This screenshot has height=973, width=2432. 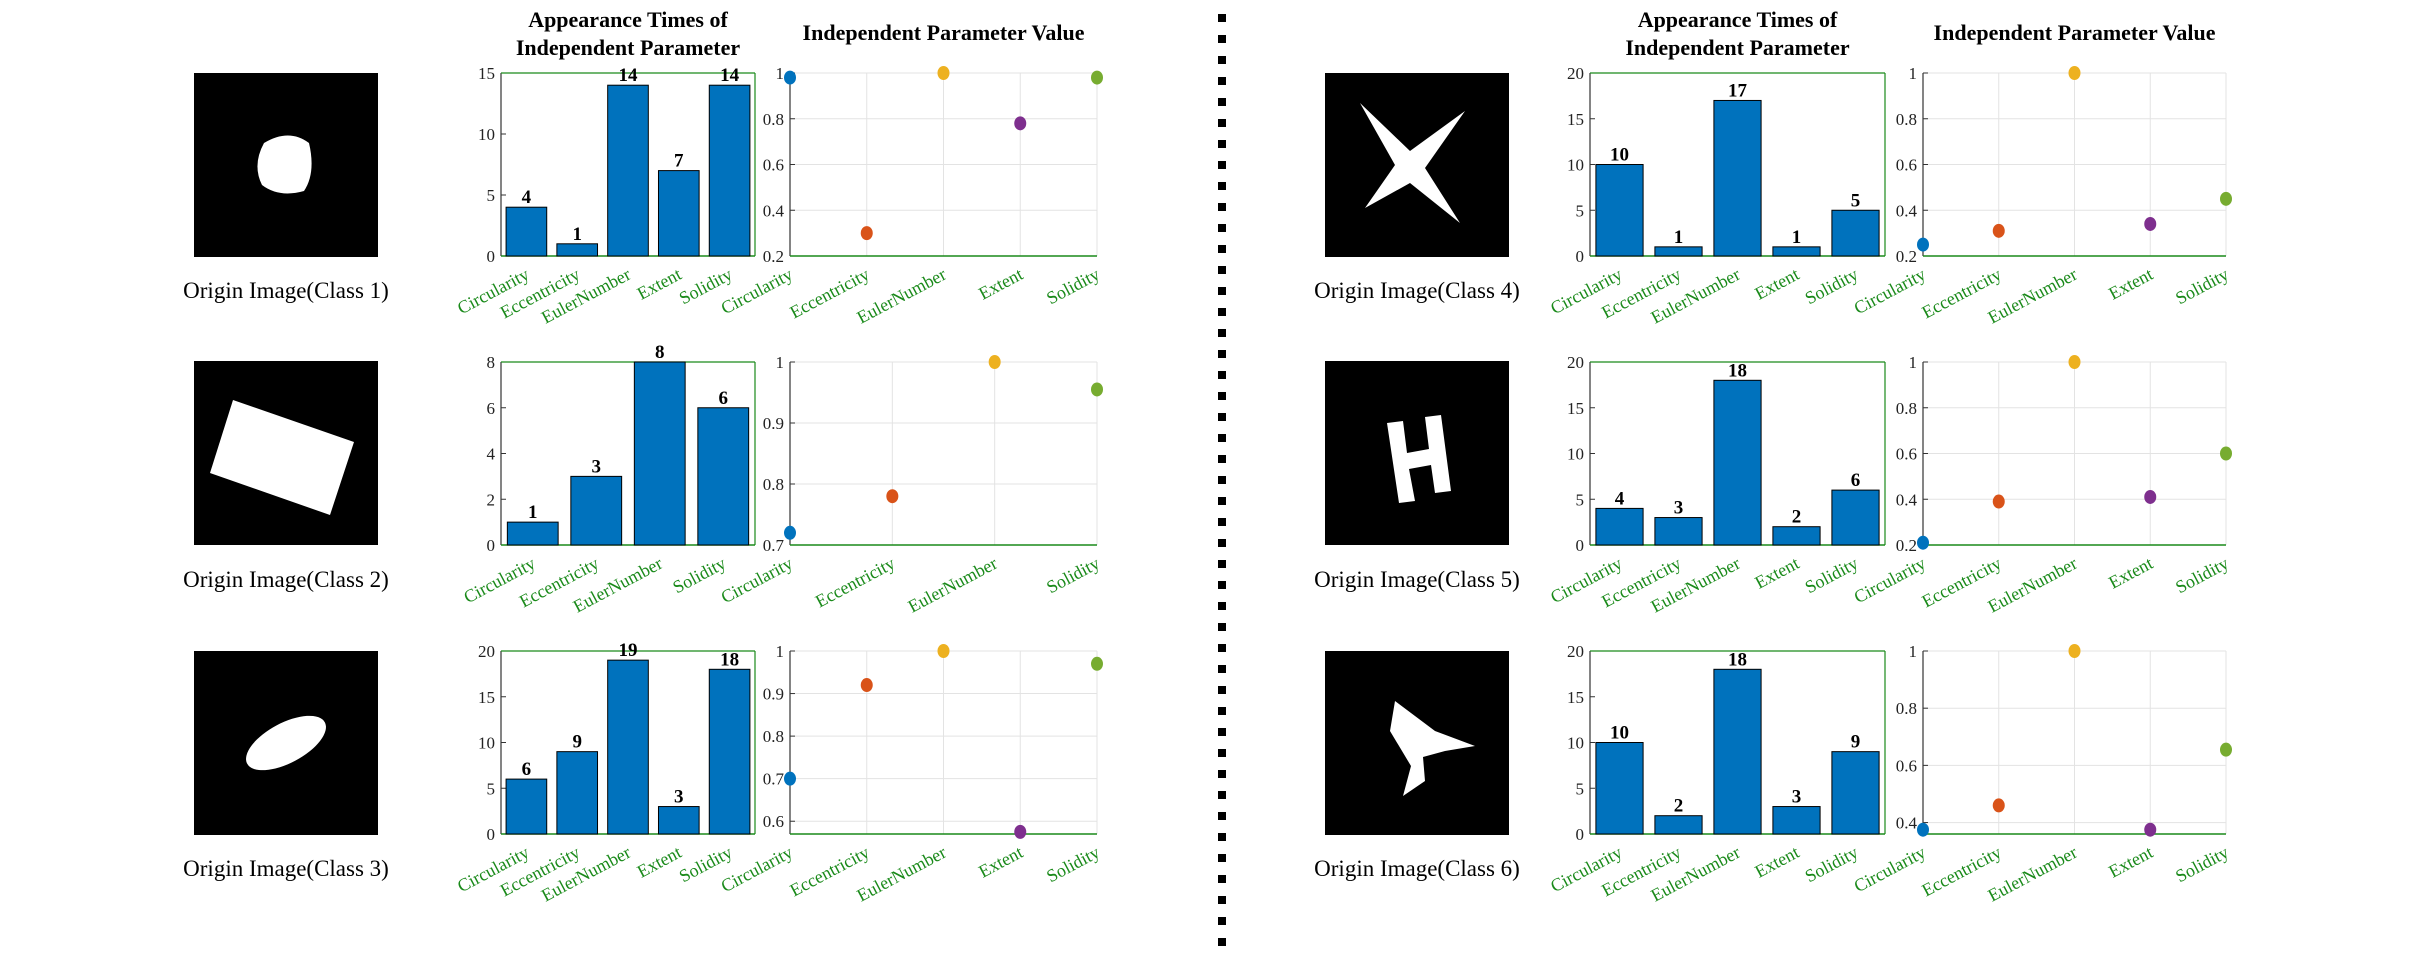 What do you see at coordinates (491, 454) in the screenshot?
I see `y-tick-label: 4` at bounding box center [491, 454].